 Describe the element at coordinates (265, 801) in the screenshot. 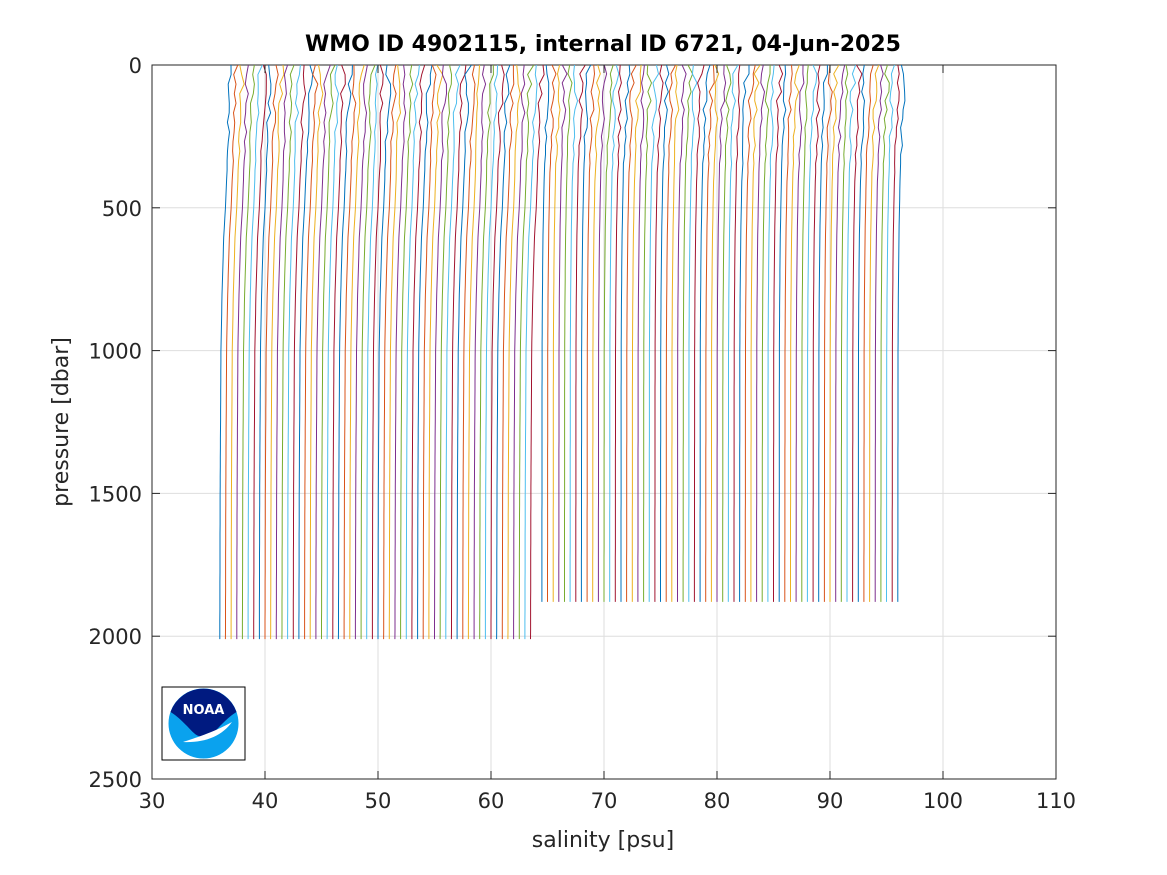

I see `x-tick-label: 40` at that location.